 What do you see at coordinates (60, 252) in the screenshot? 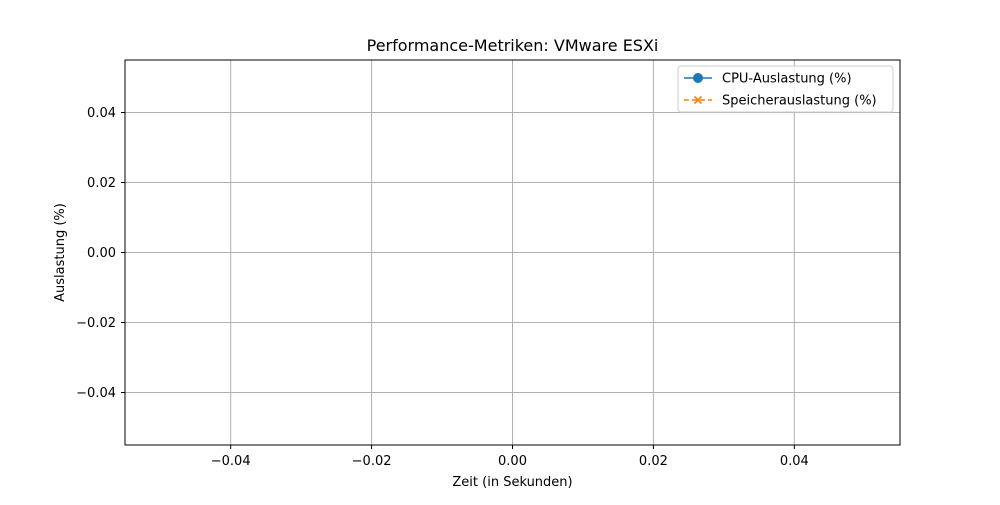
I see `y-axis-label: Auslastung (%)` at bounding box center [60, 252].